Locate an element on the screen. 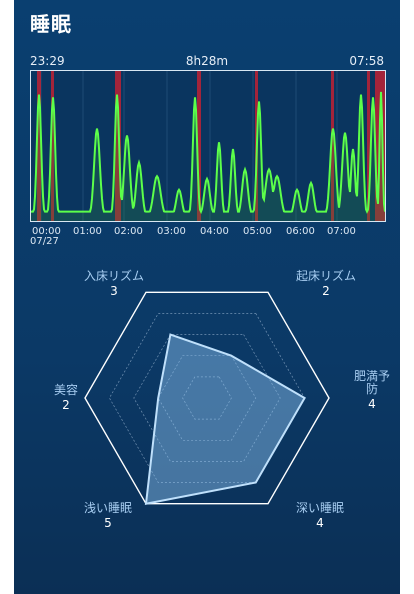 This screenshot has height=594, width=414. axis-name: 入床リズム is located at coordinates (113, 276).